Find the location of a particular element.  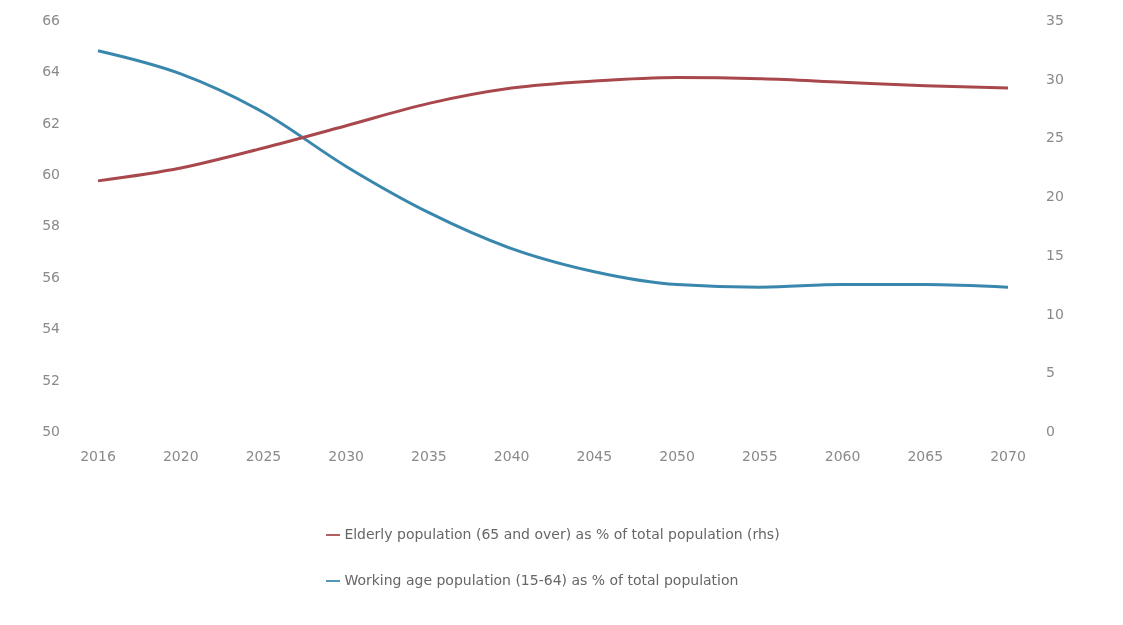

y-tick-label: 50 is located at coordinates (51, 430).